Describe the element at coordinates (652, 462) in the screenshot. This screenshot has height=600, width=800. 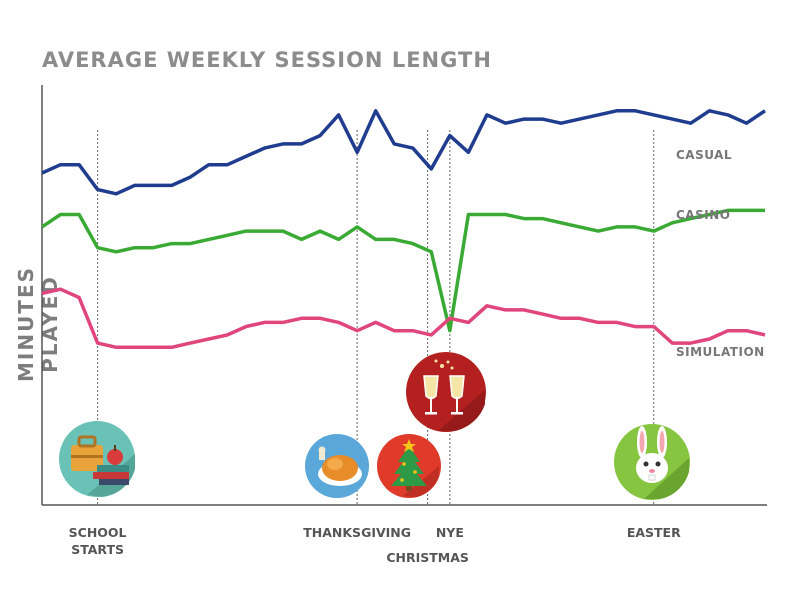
I see `bunny-icon` at that location.